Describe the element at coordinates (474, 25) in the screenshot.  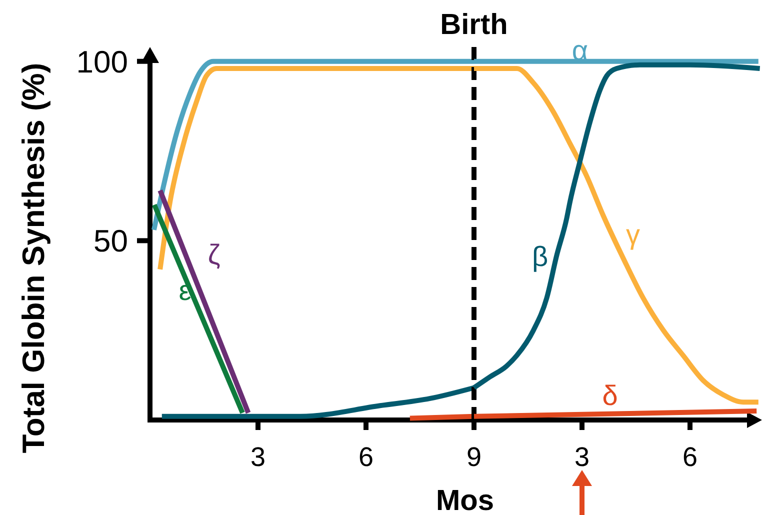
I see `ref-line-label: Birth` at that location.